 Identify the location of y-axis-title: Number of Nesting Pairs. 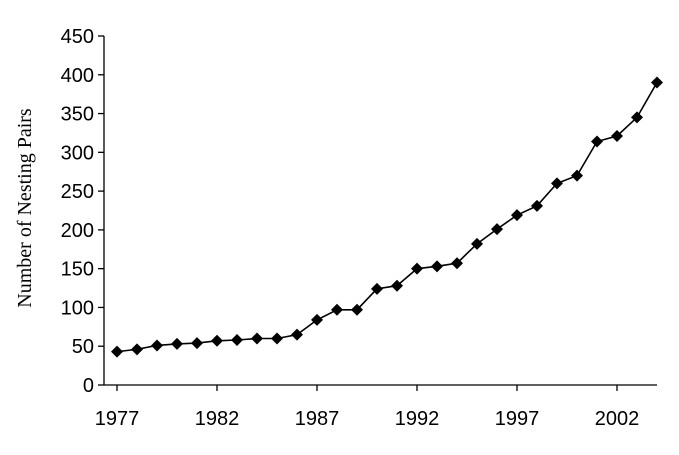
(25, 208).